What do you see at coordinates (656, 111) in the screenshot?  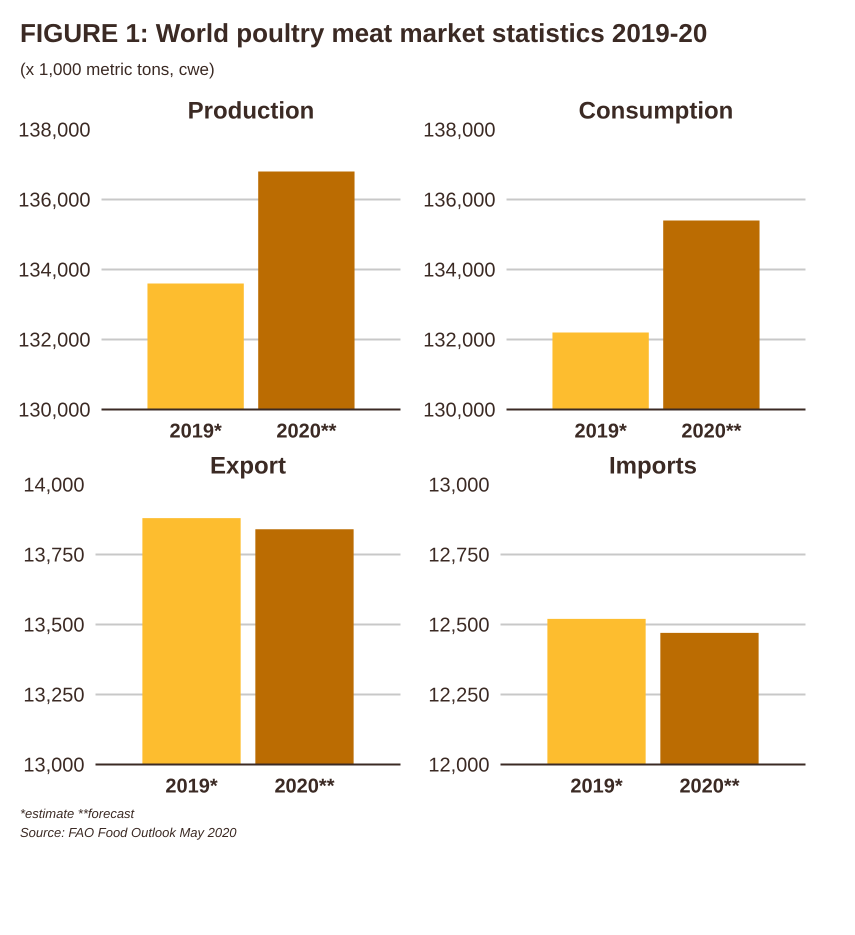 I see `chart-title: Consumption` at bounding box center [656, 111].